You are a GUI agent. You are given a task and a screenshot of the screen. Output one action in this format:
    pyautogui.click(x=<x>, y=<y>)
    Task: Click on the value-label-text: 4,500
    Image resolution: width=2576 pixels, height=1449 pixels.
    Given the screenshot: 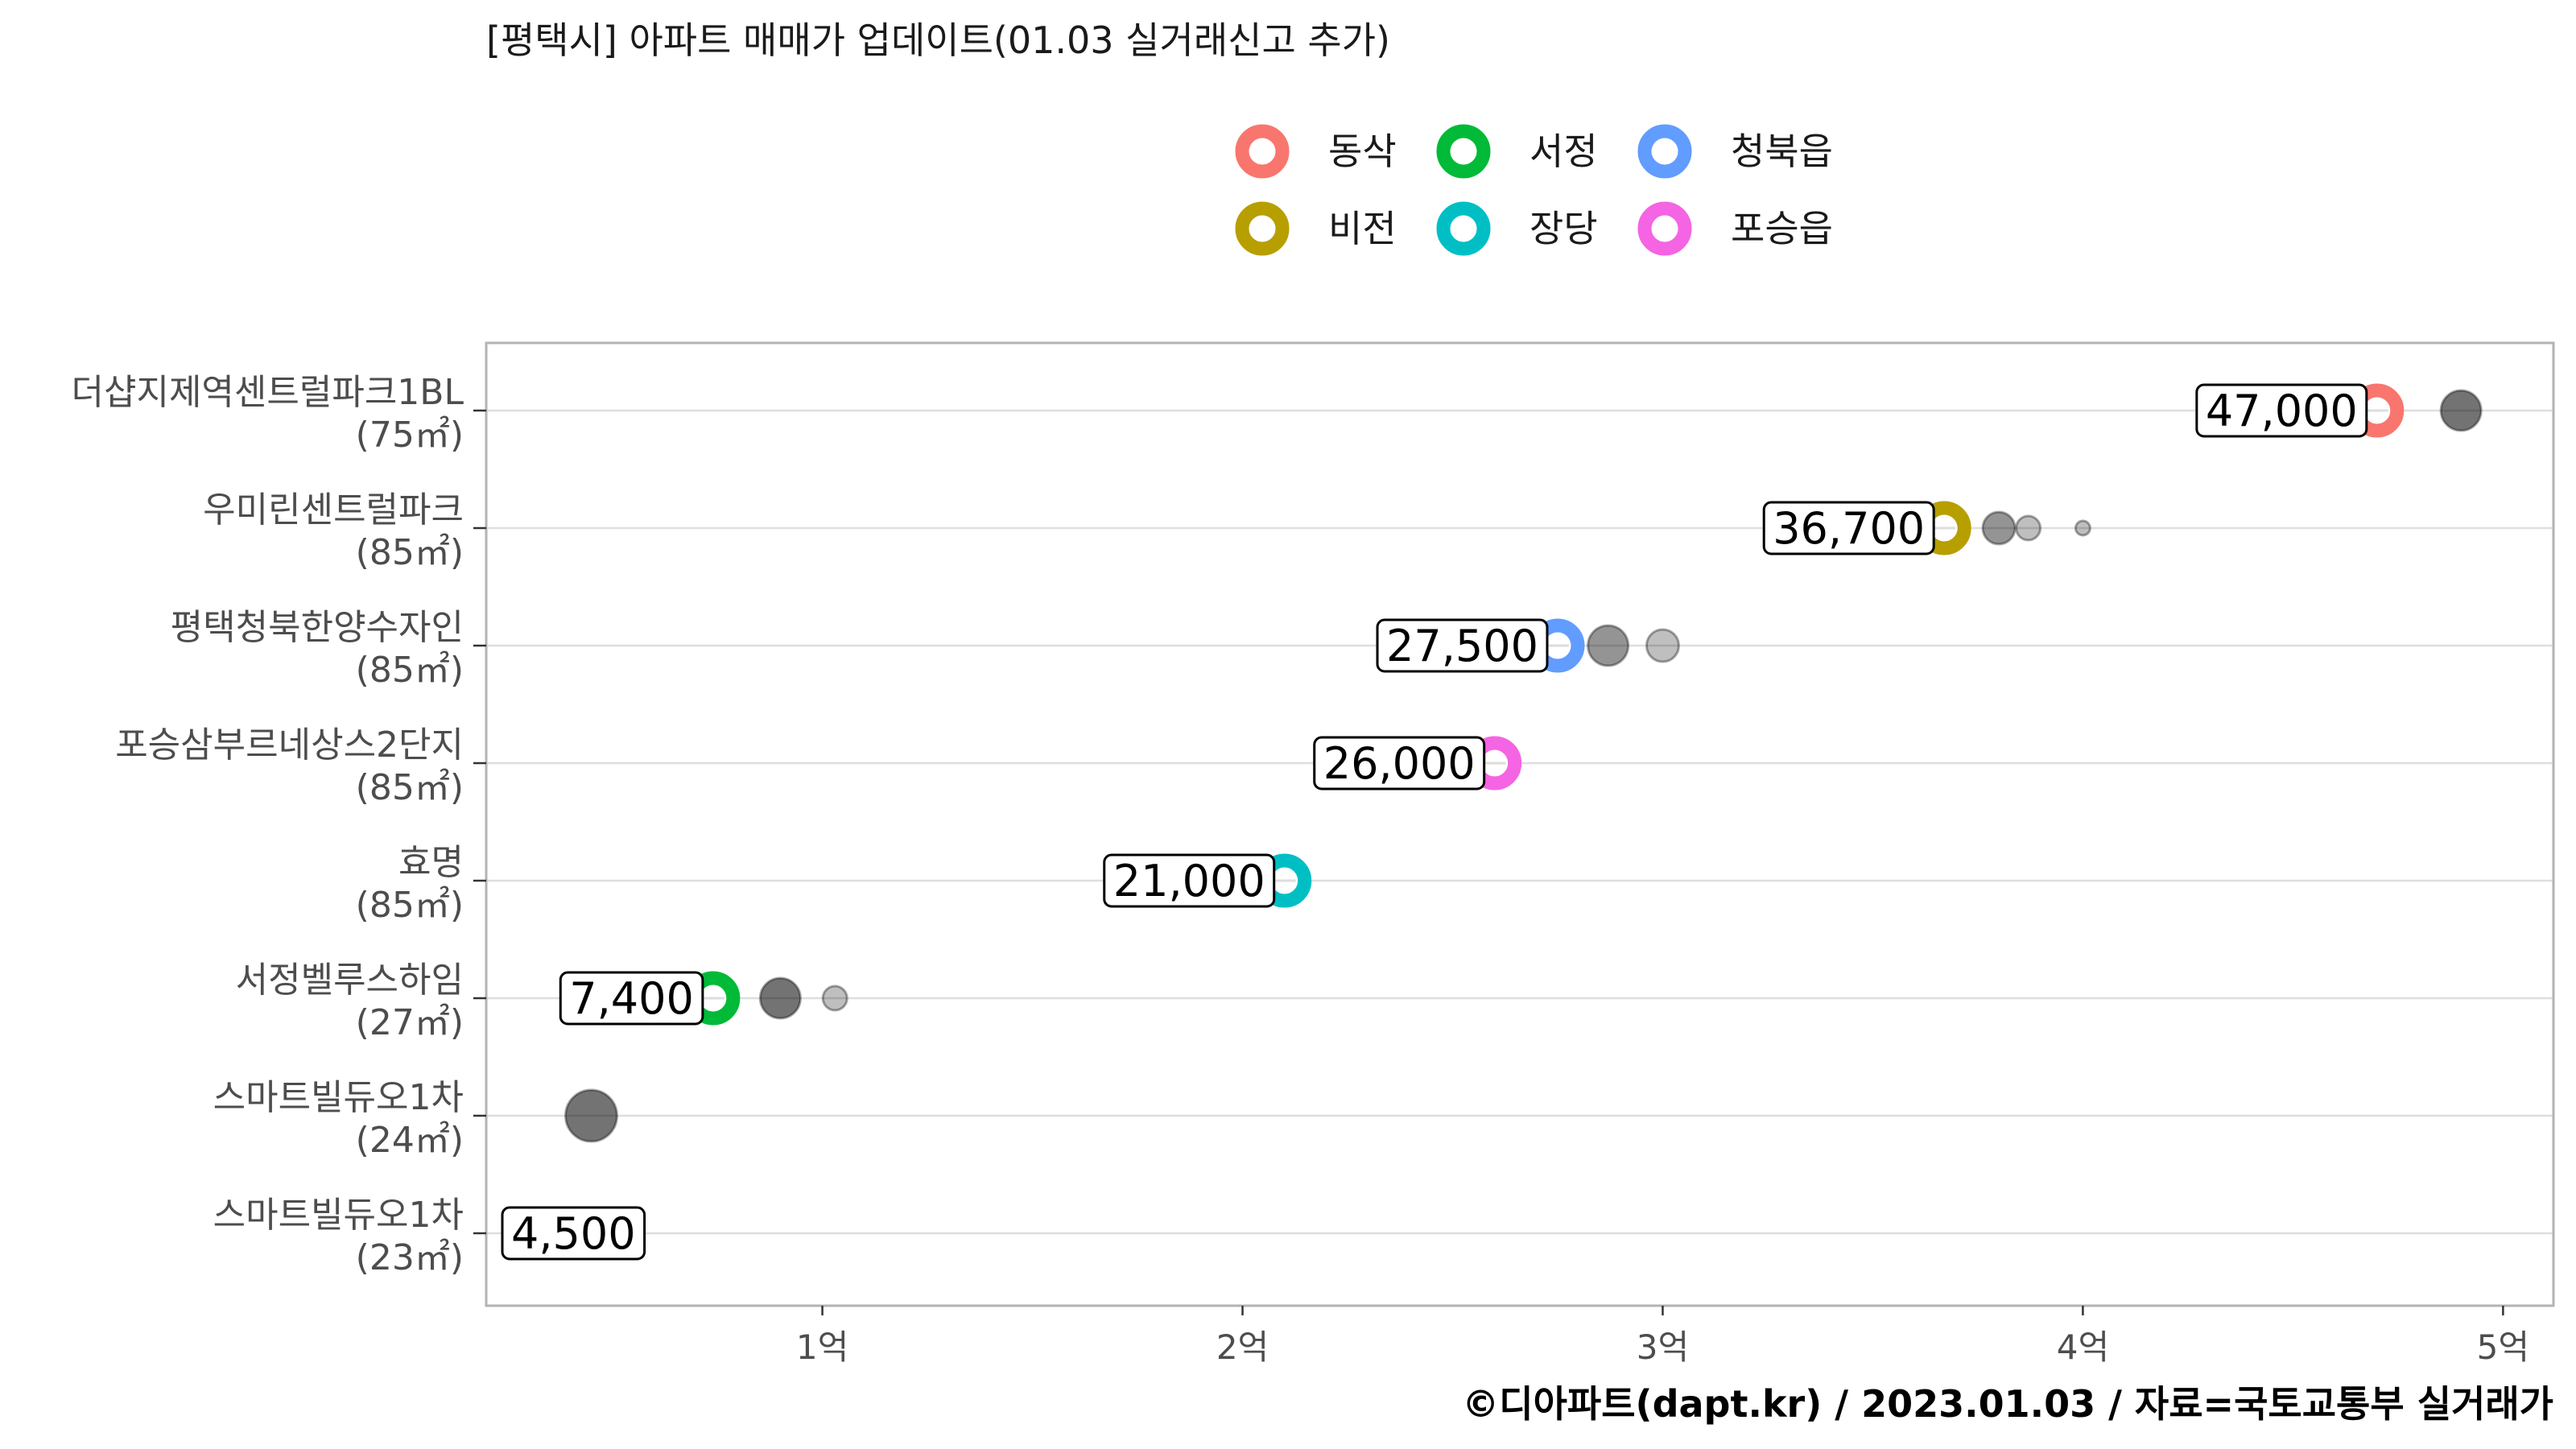 What is the action you would take?
    pyautogui.click(x=573, y=1233)
    